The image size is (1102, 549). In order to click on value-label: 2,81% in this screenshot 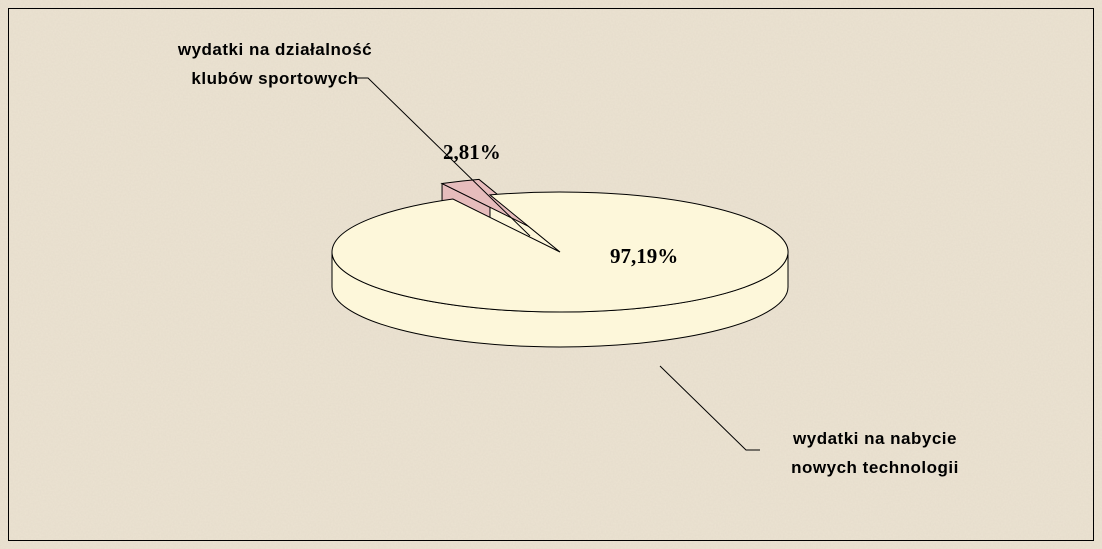, I will do `click(472, 152)`.